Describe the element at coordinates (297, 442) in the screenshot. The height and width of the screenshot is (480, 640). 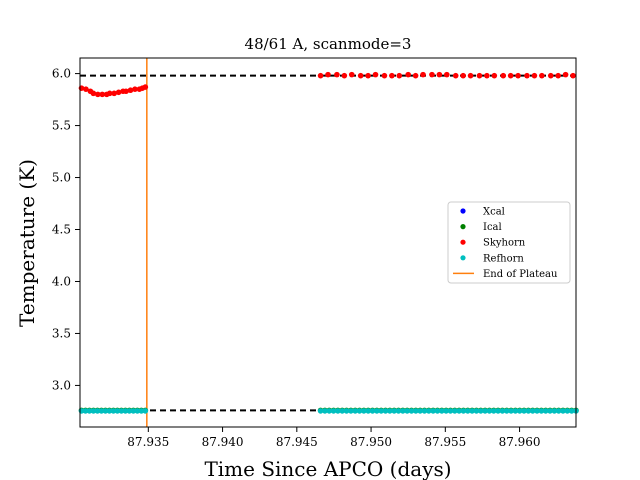
I see `x-tick-label: 87.945` at that location.